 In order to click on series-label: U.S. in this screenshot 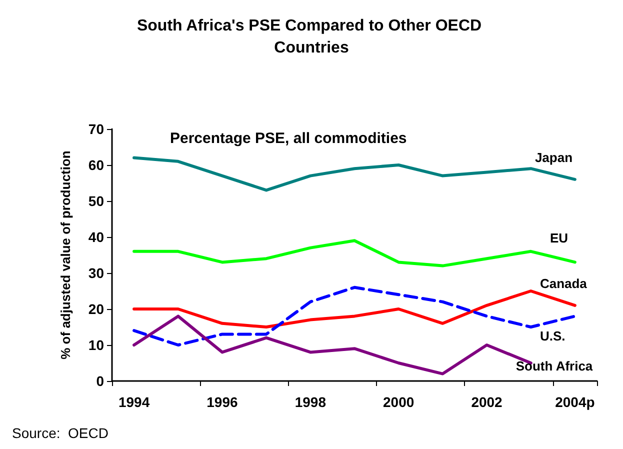, I will do `click(553, 336)`.